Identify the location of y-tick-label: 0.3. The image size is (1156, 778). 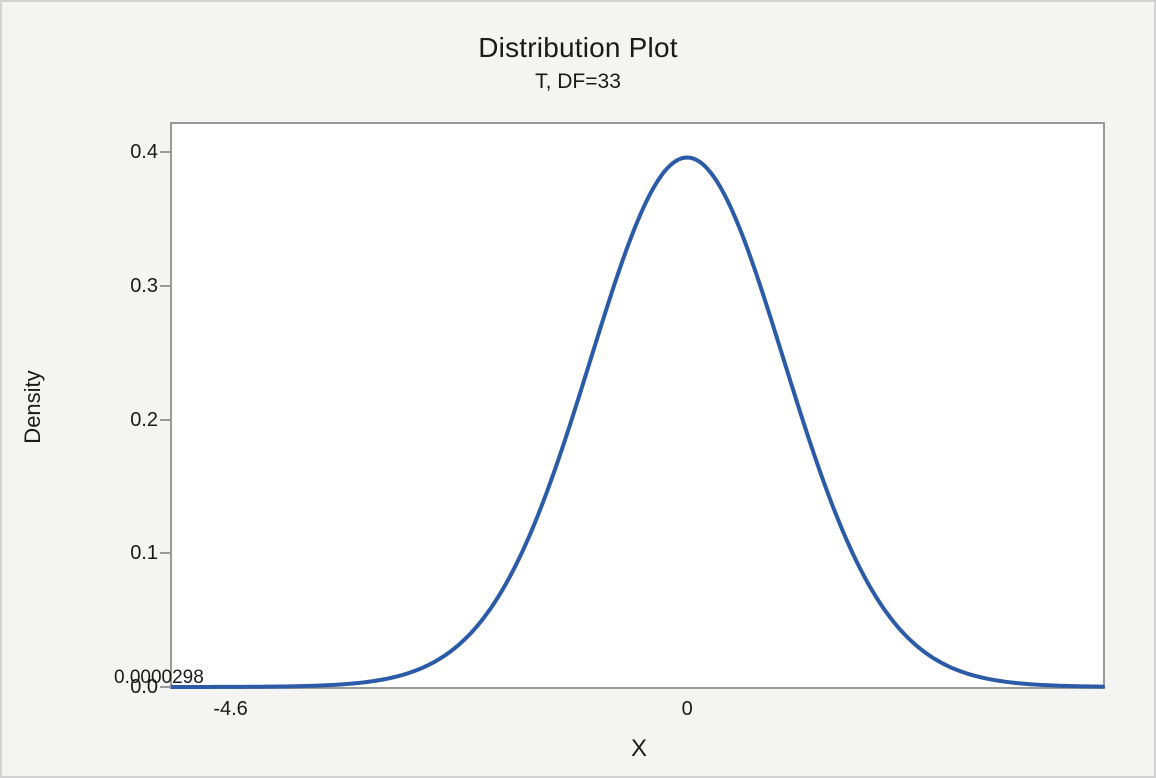
(144, 285).